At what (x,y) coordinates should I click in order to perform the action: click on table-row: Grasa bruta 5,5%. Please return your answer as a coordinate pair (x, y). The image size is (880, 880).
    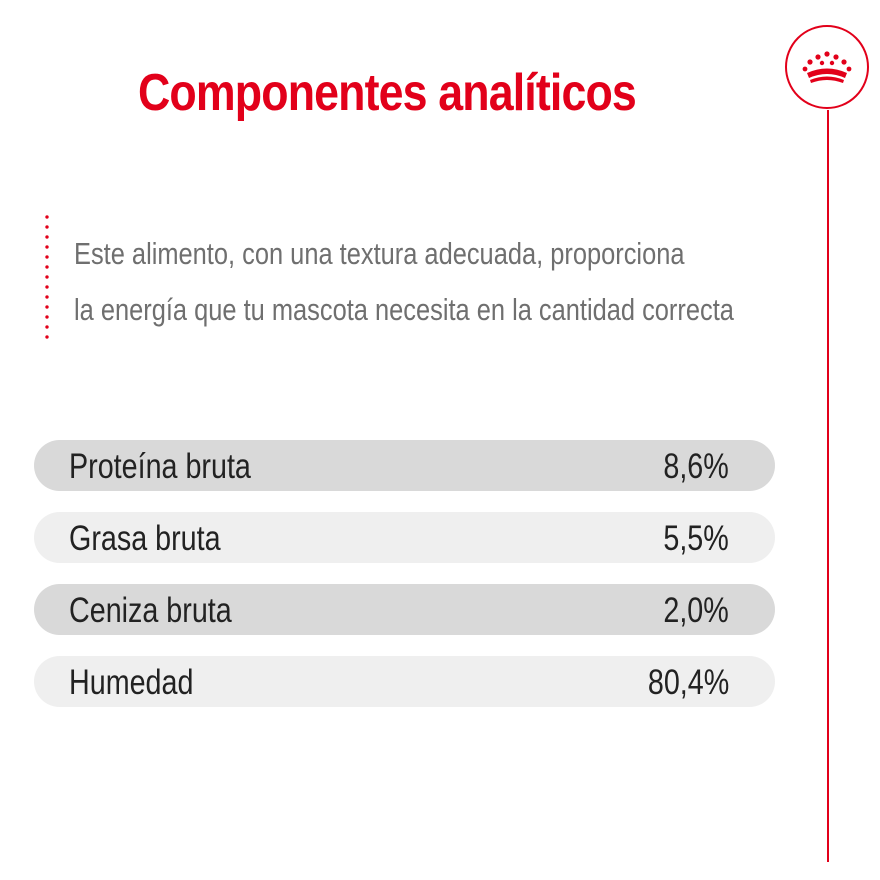
    Looking at the image, I should click on (404, 537).